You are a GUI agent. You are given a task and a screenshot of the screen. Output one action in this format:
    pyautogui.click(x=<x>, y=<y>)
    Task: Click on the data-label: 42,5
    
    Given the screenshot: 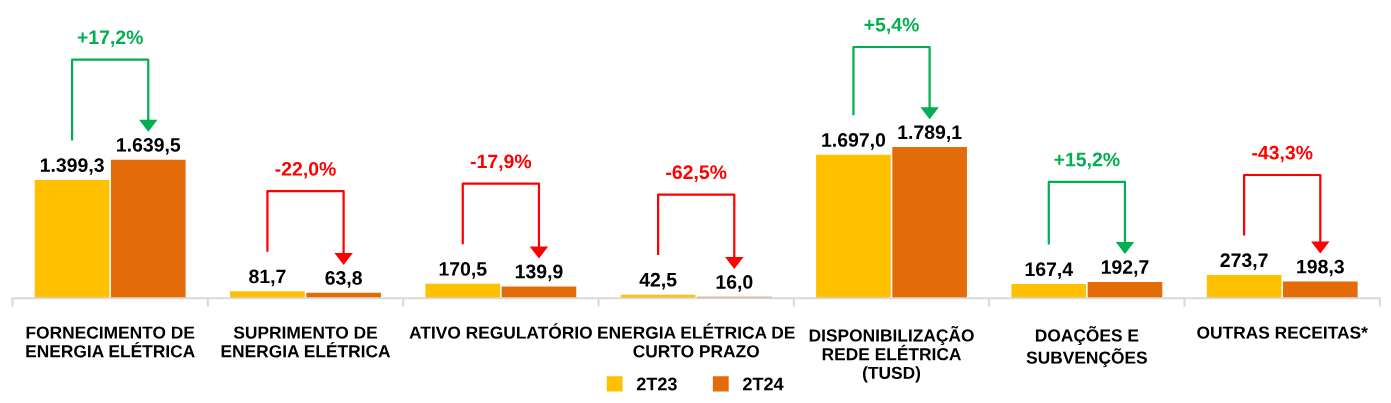 What is the action you would take?
    pyautogui.click(x=658, y=281)
    